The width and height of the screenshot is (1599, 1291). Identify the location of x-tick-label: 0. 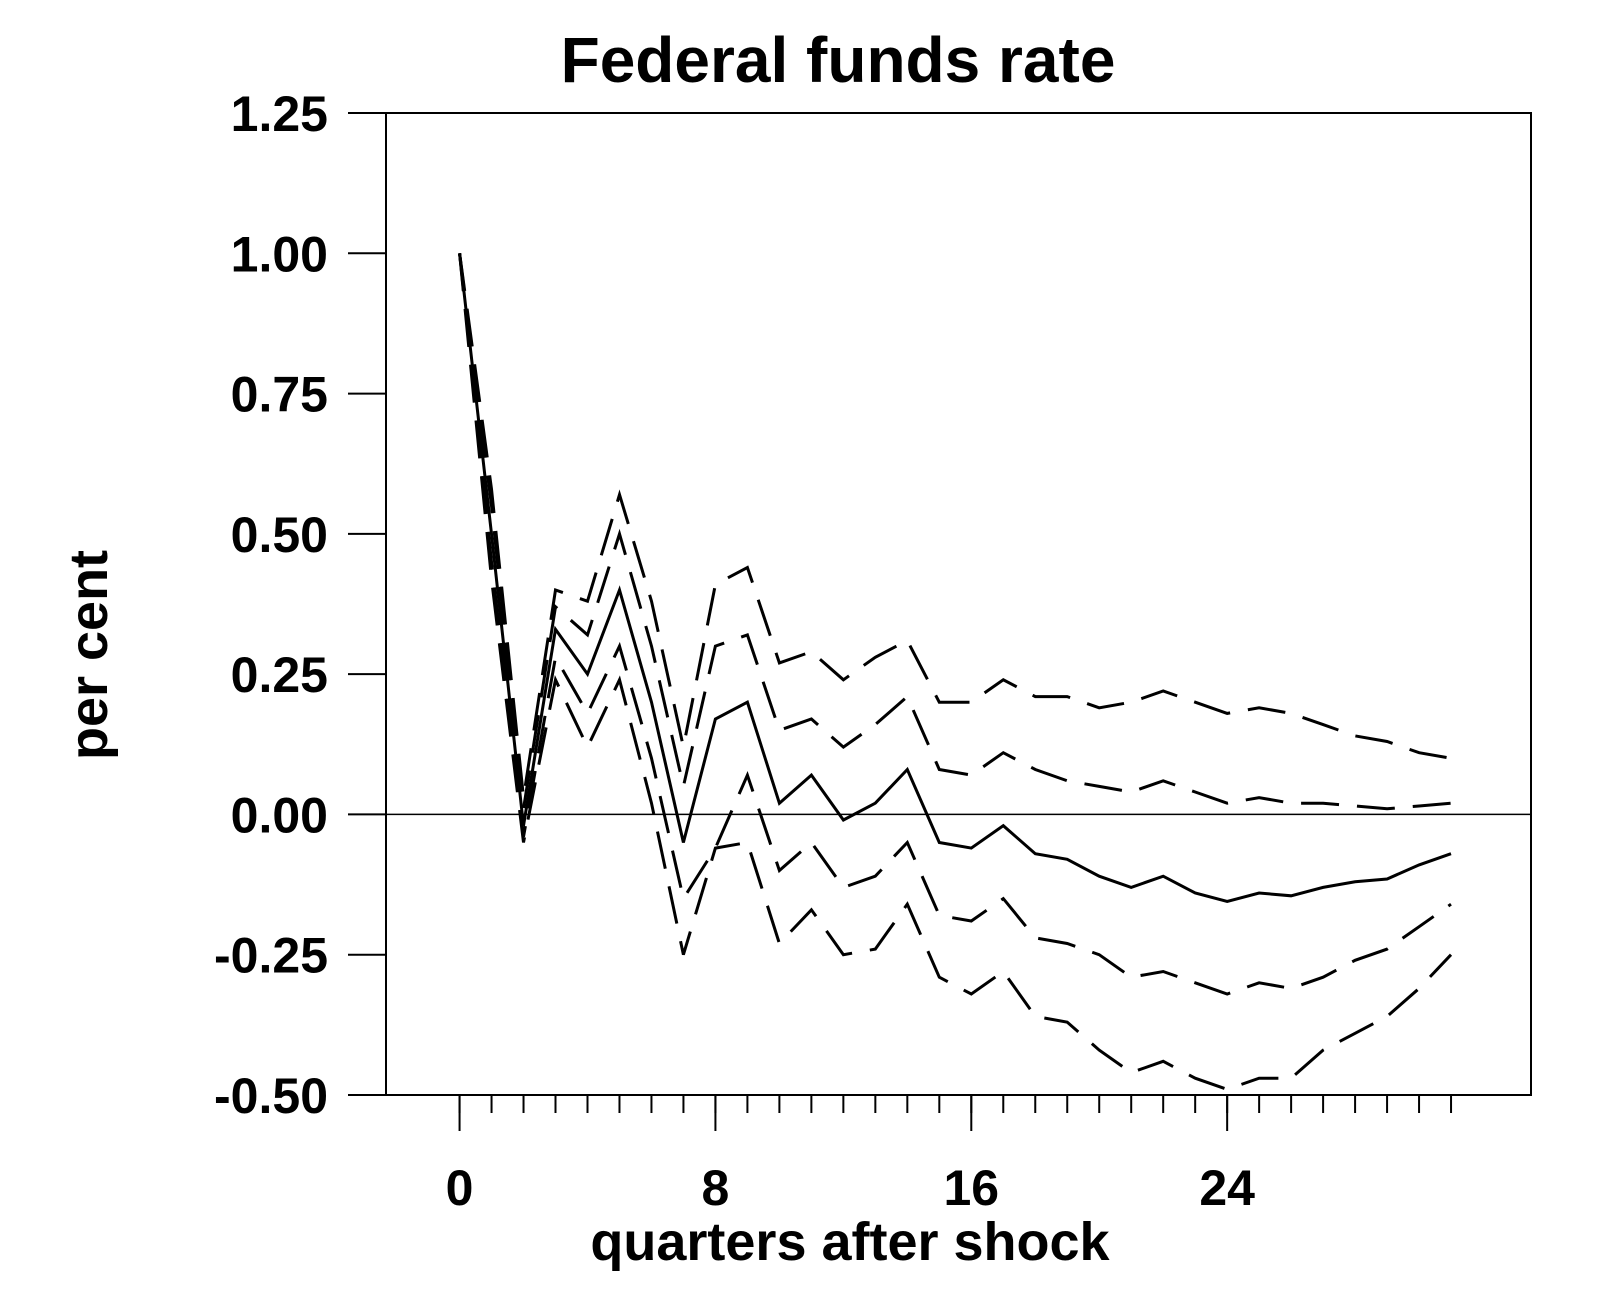
(460, 1188).